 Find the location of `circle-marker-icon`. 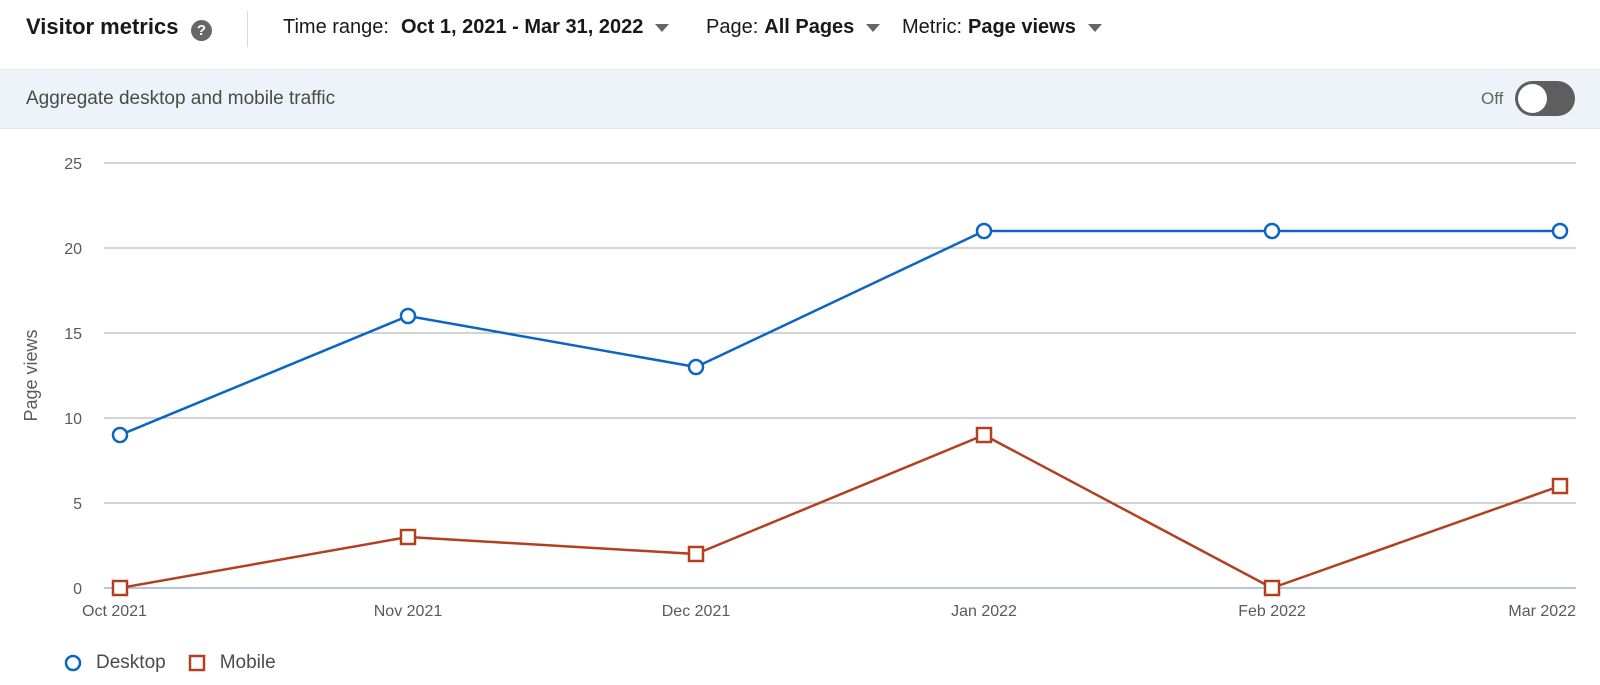

circle-marker-icon is located at coordinates (73, 663).